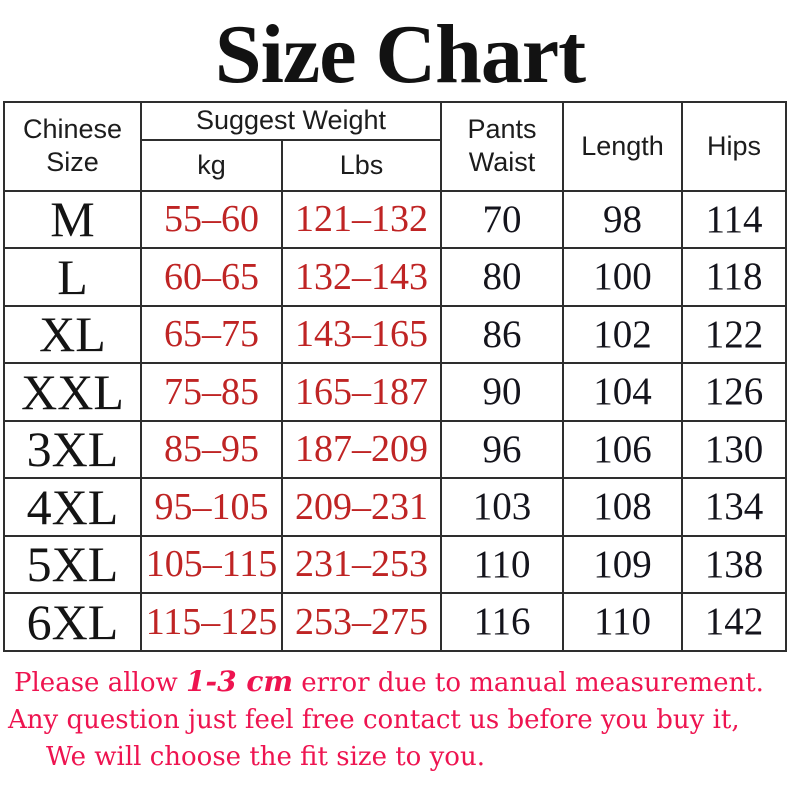  What do you see at coordinates (100, 682) in the screenshot?
I see `disclaimer-line1-prefix: Please allow` at bounding box center [100, 682].